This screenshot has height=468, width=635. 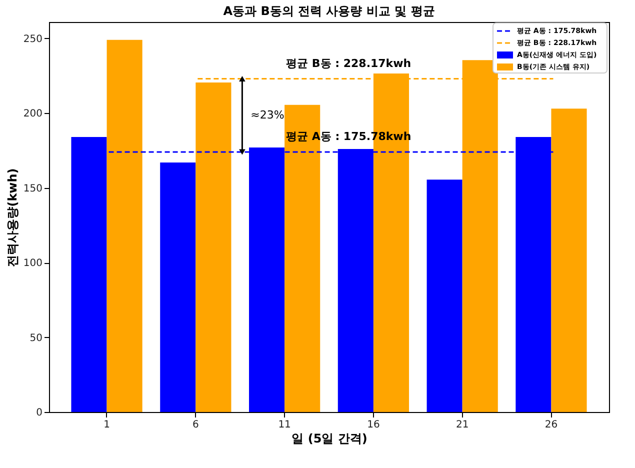 What do you see at coordinates (107, 425) in the screenshot?
I see `x-tick-label: 1` at bounding box center [107, 425].